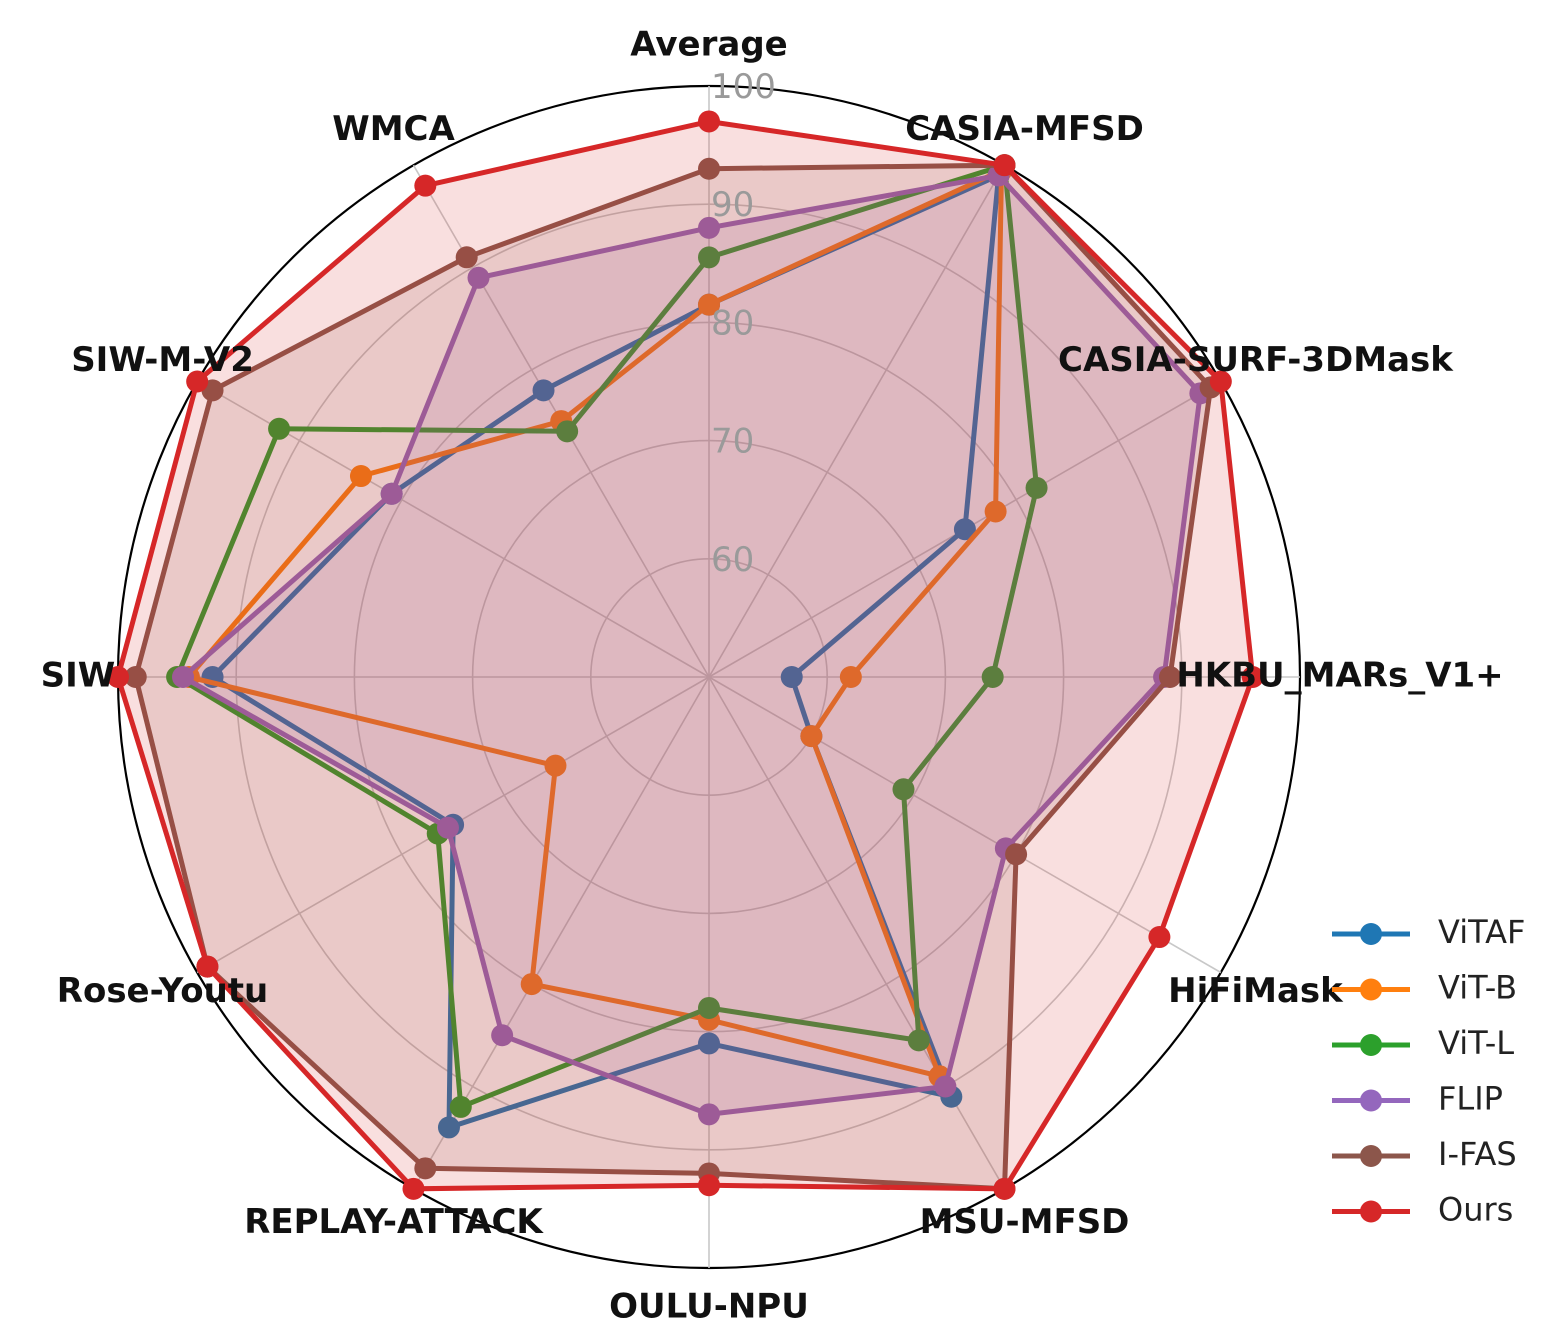 This screenshot has height=1342, width=1552. I want to click on radial-tick-label: 90, so click(732, 205).